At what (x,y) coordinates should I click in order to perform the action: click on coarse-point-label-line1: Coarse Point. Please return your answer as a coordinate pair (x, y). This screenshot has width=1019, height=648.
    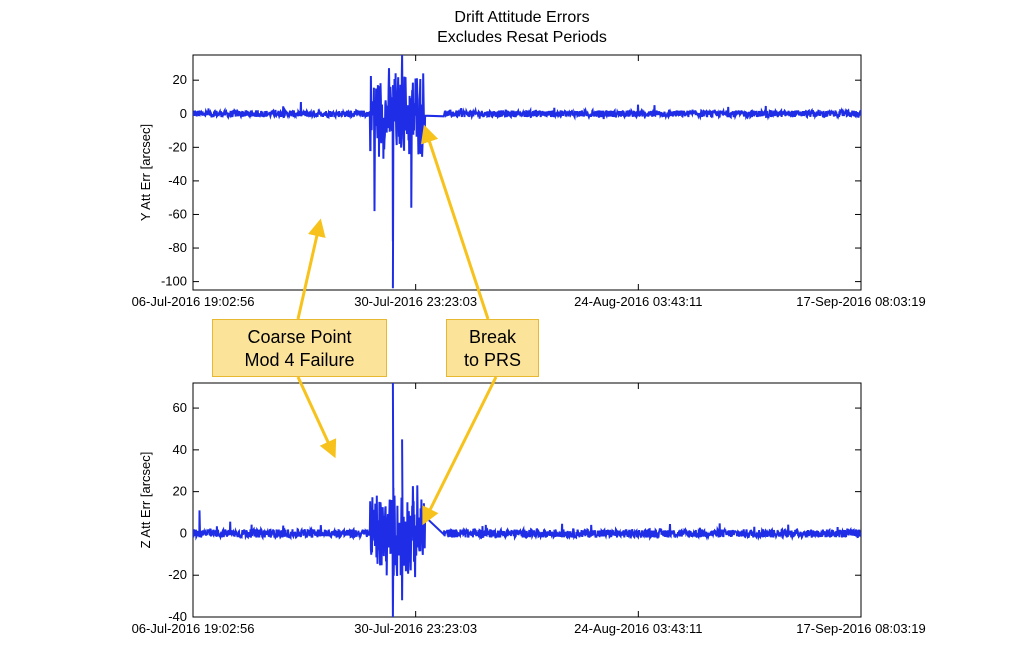
    Looking at the image, I should click on (299, 337).